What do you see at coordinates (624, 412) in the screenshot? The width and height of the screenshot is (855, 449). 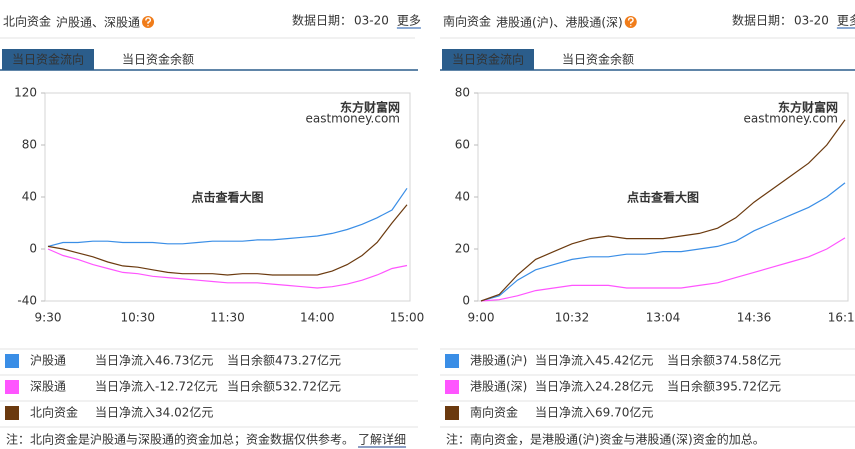 I see `inflow-value: 69.70亿元` at bounding box center [624, 412].